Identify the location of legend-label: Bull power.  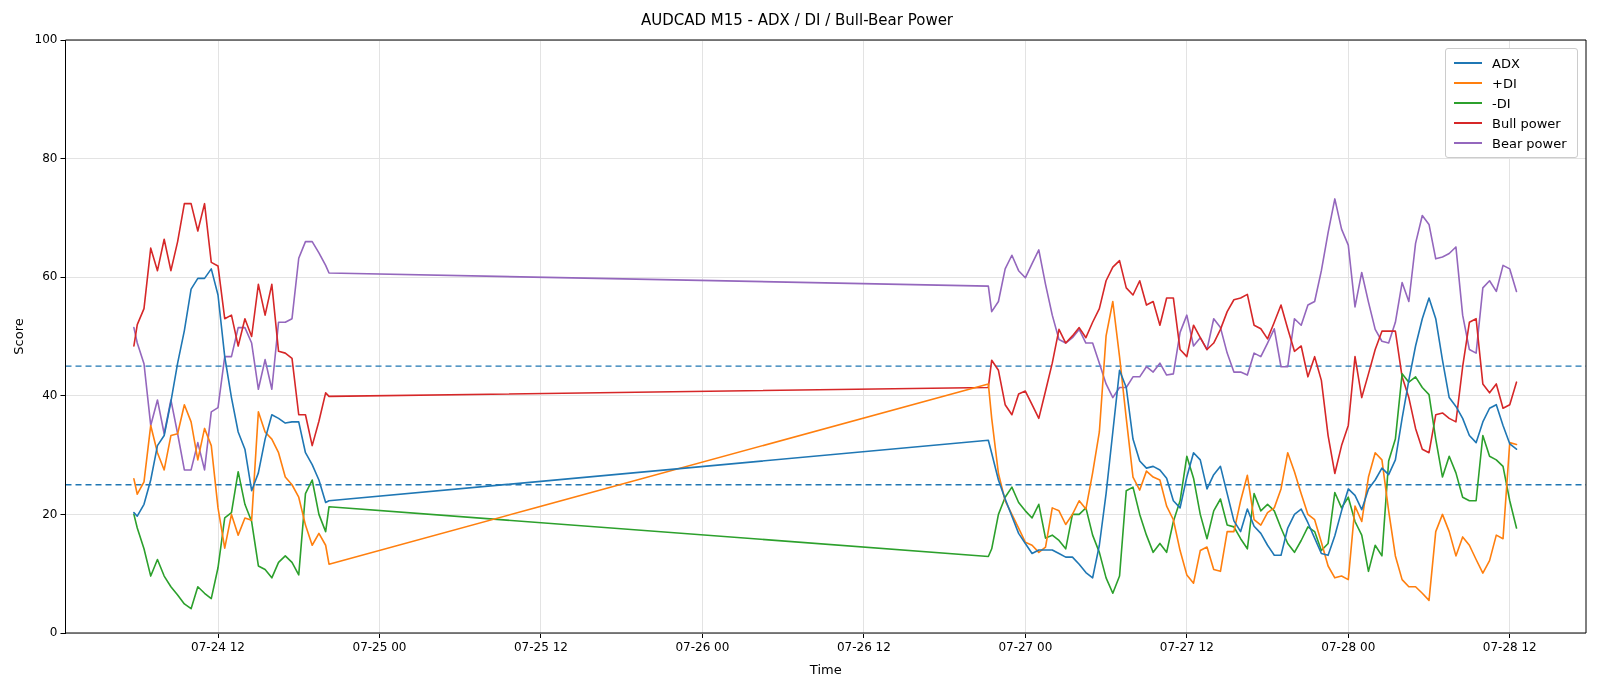
(1526, 123).